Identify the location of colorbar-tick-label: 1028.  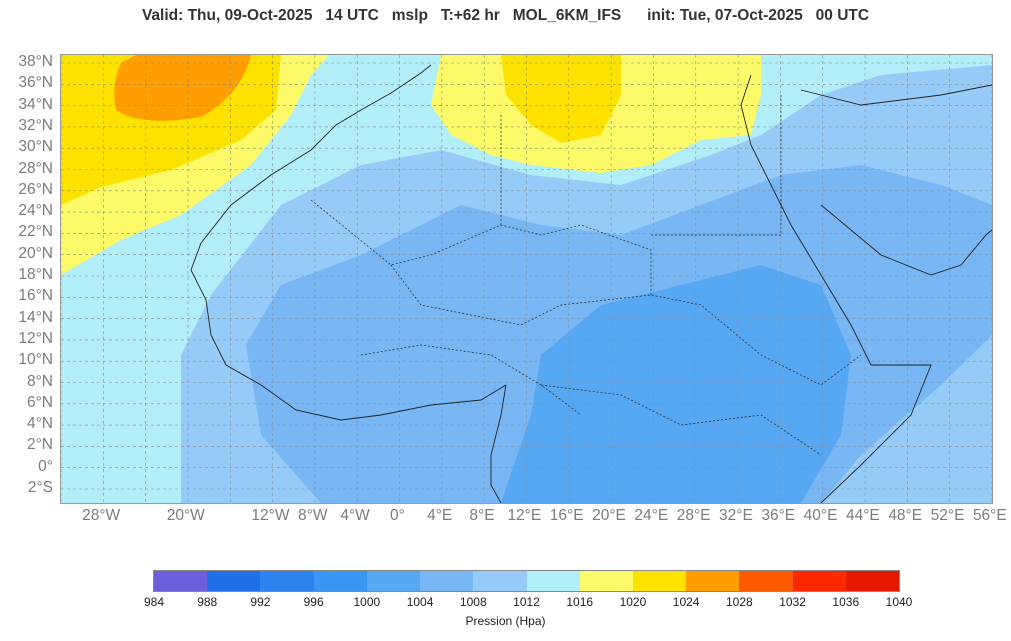
(739, 602).